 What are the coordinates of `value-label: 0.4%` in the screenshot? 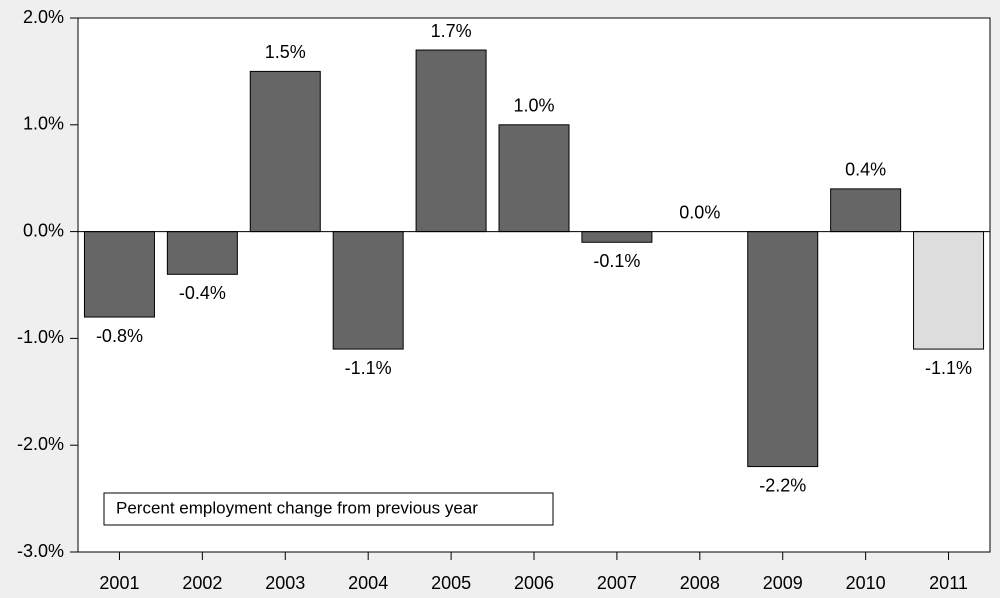 It's located at (865, 170).